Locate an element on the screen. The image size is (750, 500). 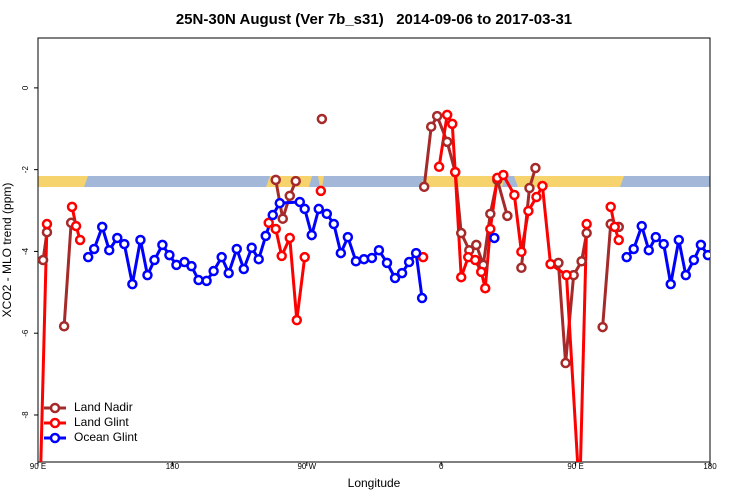
surface-band is located at coordinates (374, 181).